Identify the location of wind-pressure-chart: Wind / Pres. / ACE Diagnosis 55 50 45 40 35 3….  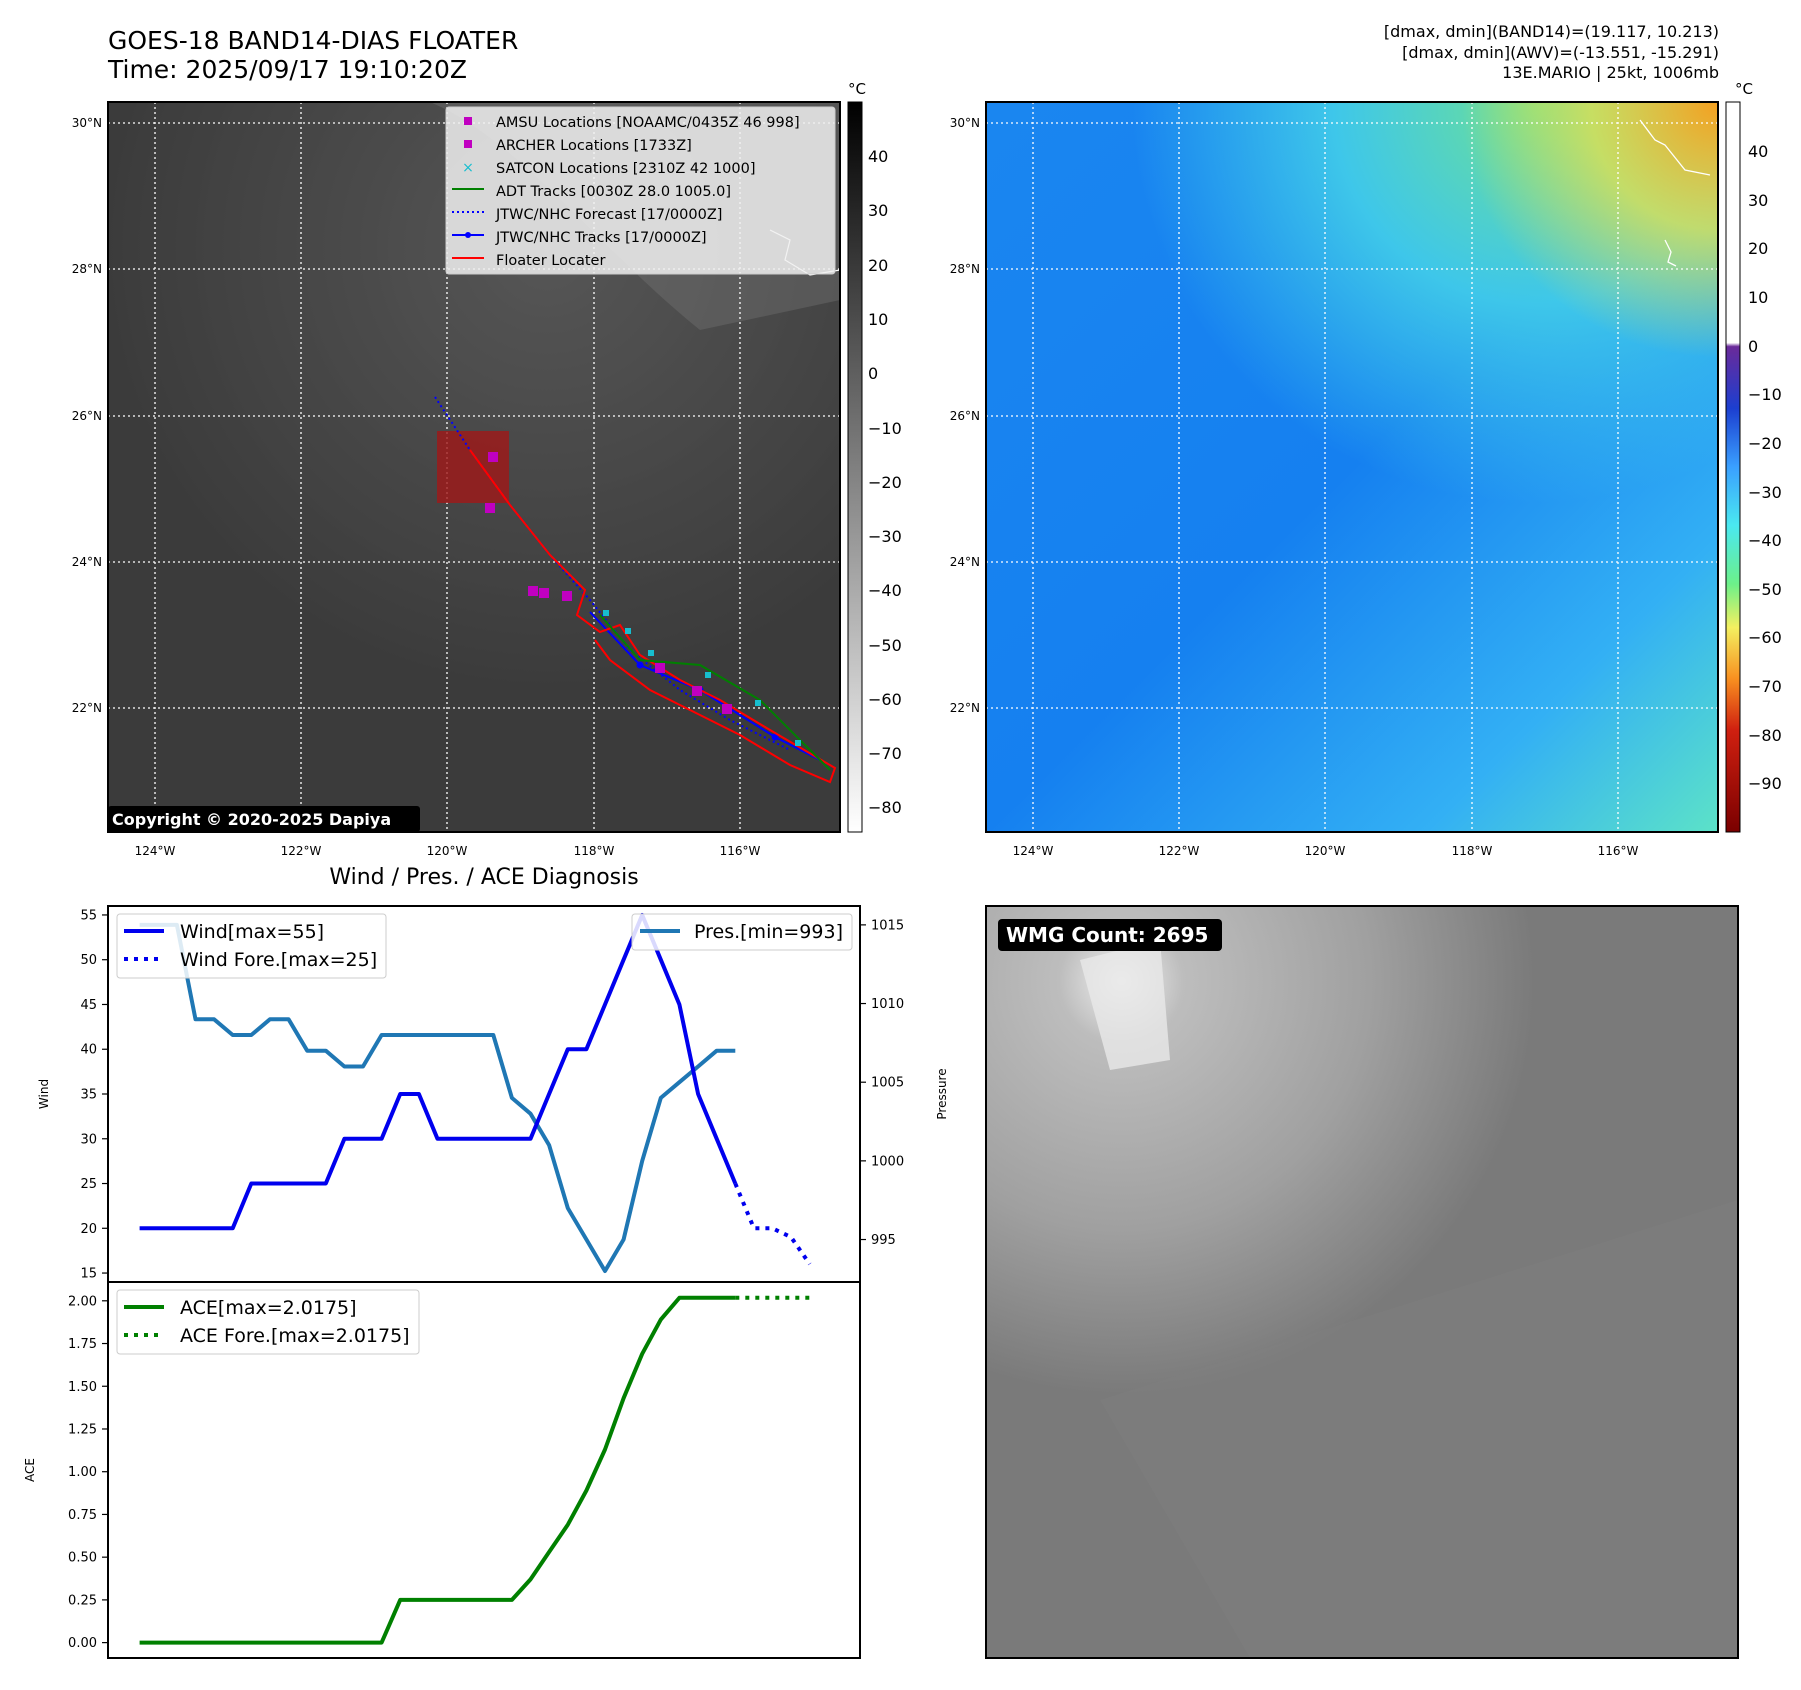
(493, 1074).